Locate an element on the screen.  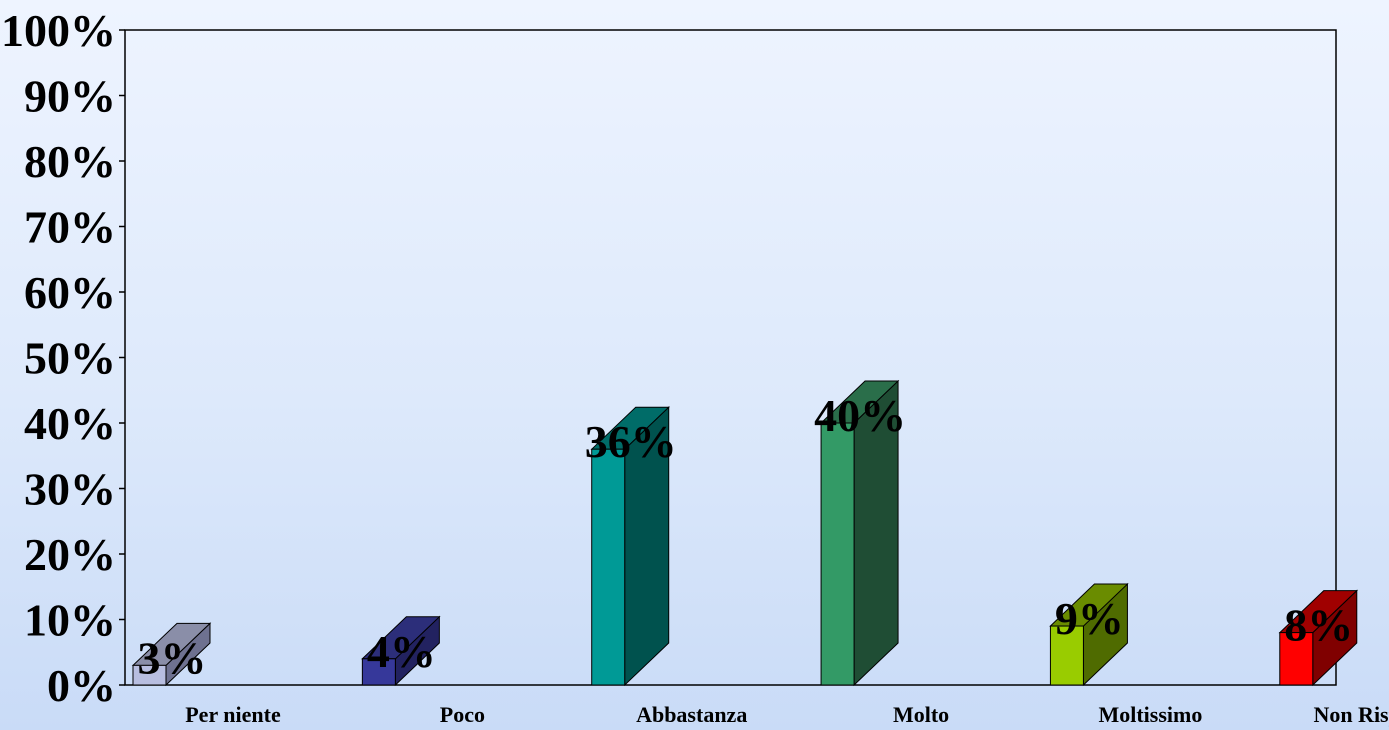
y-axis: 0% 10% 20% 30% 40% 50% 60% 70% 80% 90% 100% is located at coordinates (63, 358).